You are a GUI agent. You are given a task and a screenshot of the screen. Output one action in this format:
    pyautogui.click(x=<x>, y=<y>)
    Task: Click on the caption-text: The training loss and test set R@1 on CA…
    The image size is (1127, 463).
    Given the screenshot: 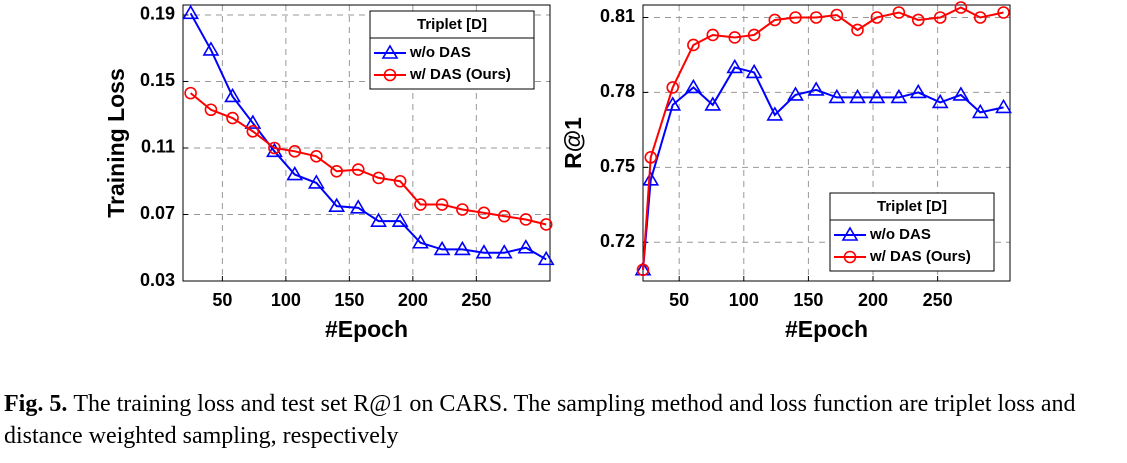 What is the action you would take?
    pyautogui.click(x=540, y=420)
    